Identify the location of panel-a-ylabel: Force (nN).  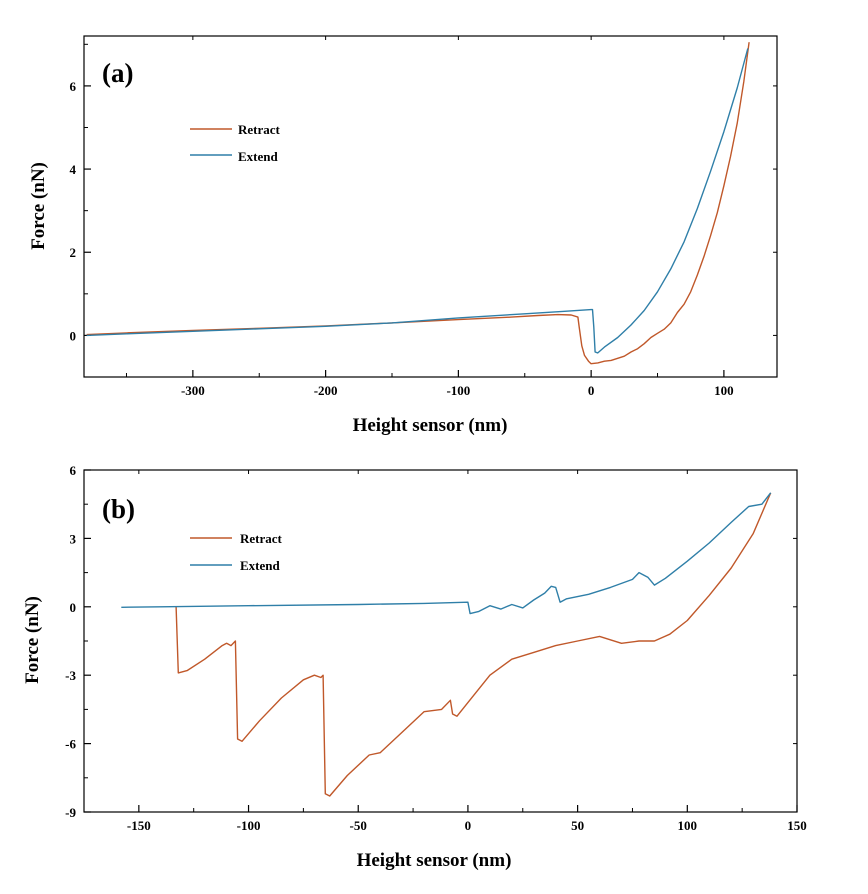
(38, 206).